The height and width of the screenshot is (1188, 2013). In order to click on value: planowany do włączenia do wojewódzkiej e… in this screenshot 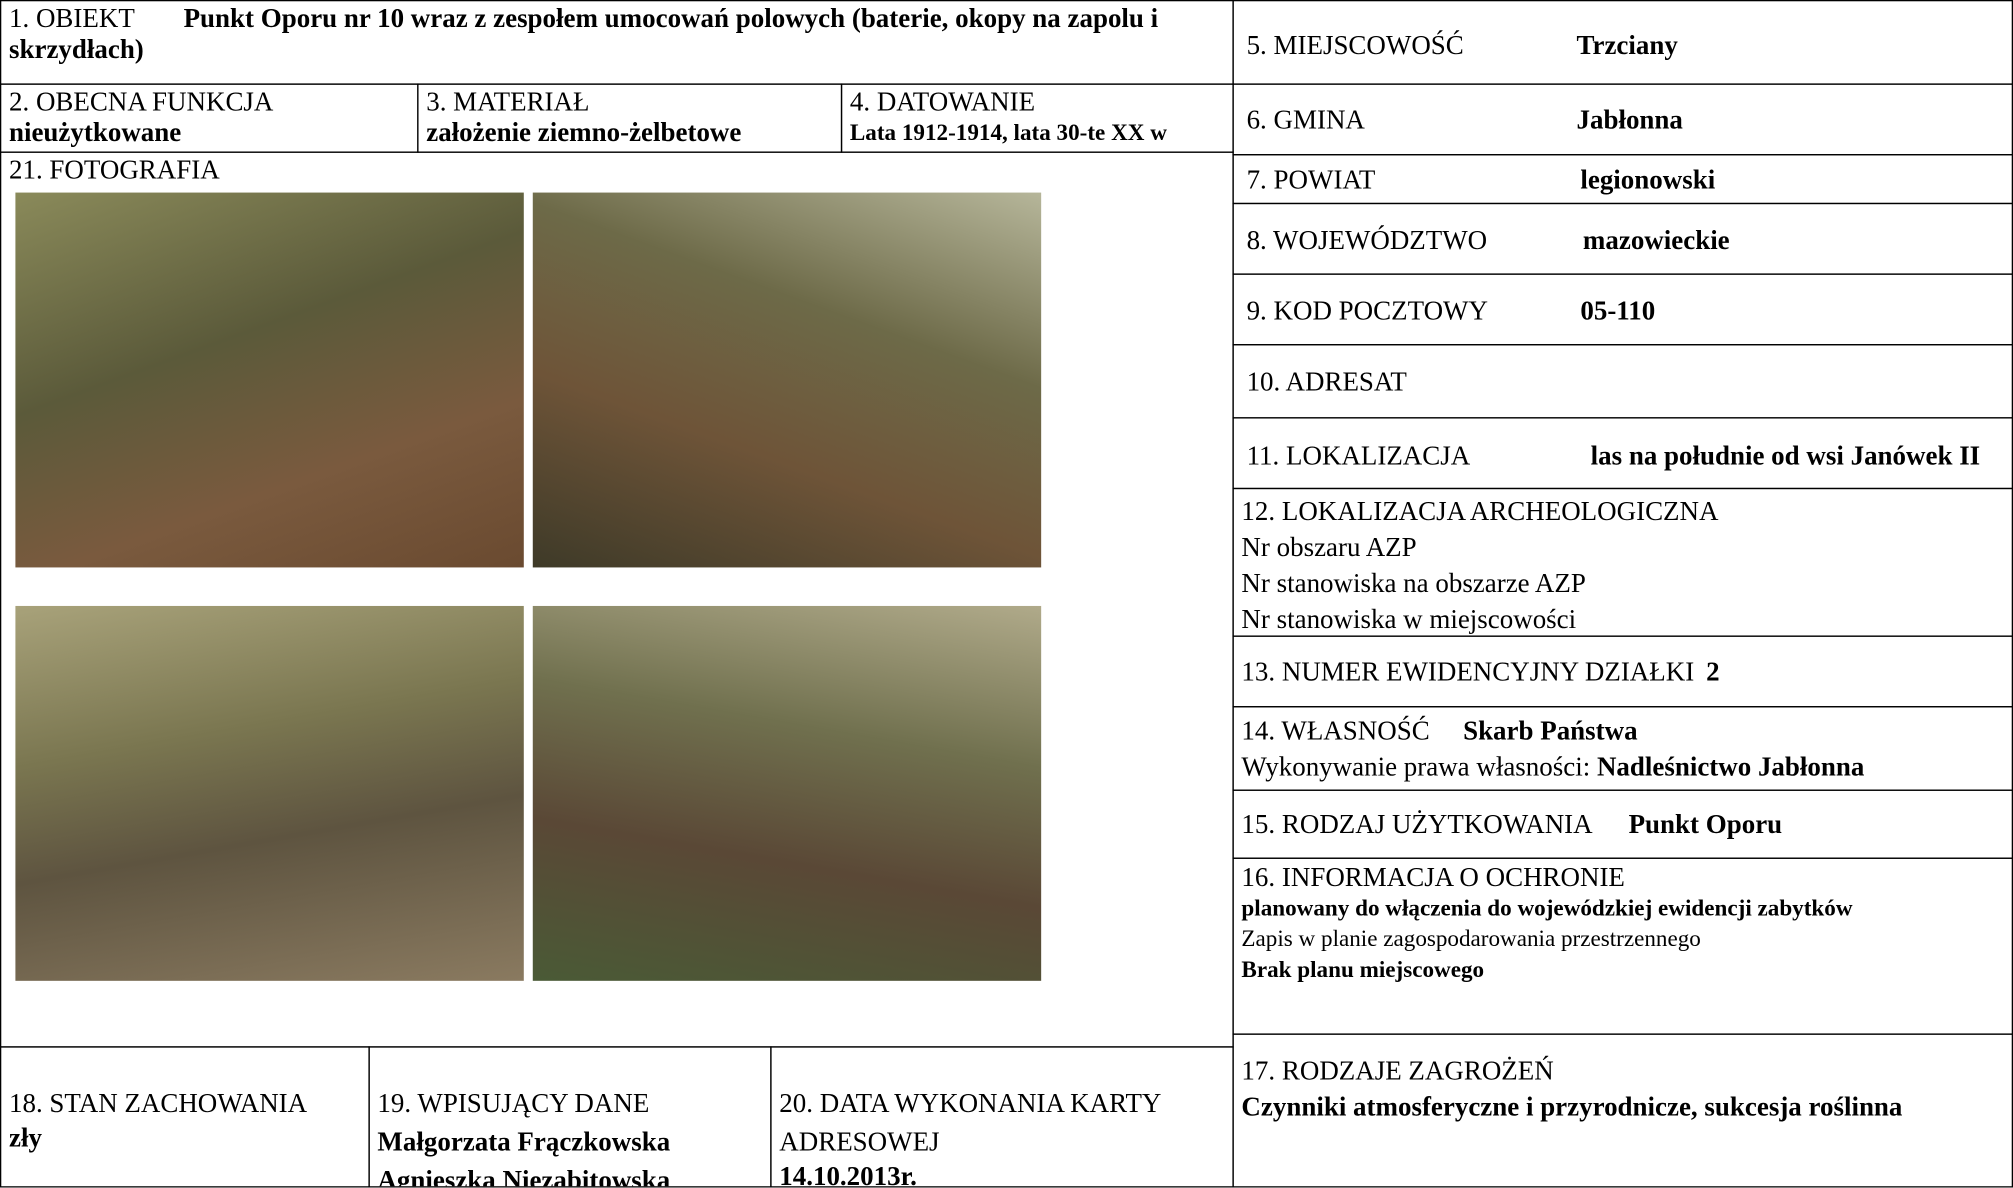, I will do `click(1547, 907)`.